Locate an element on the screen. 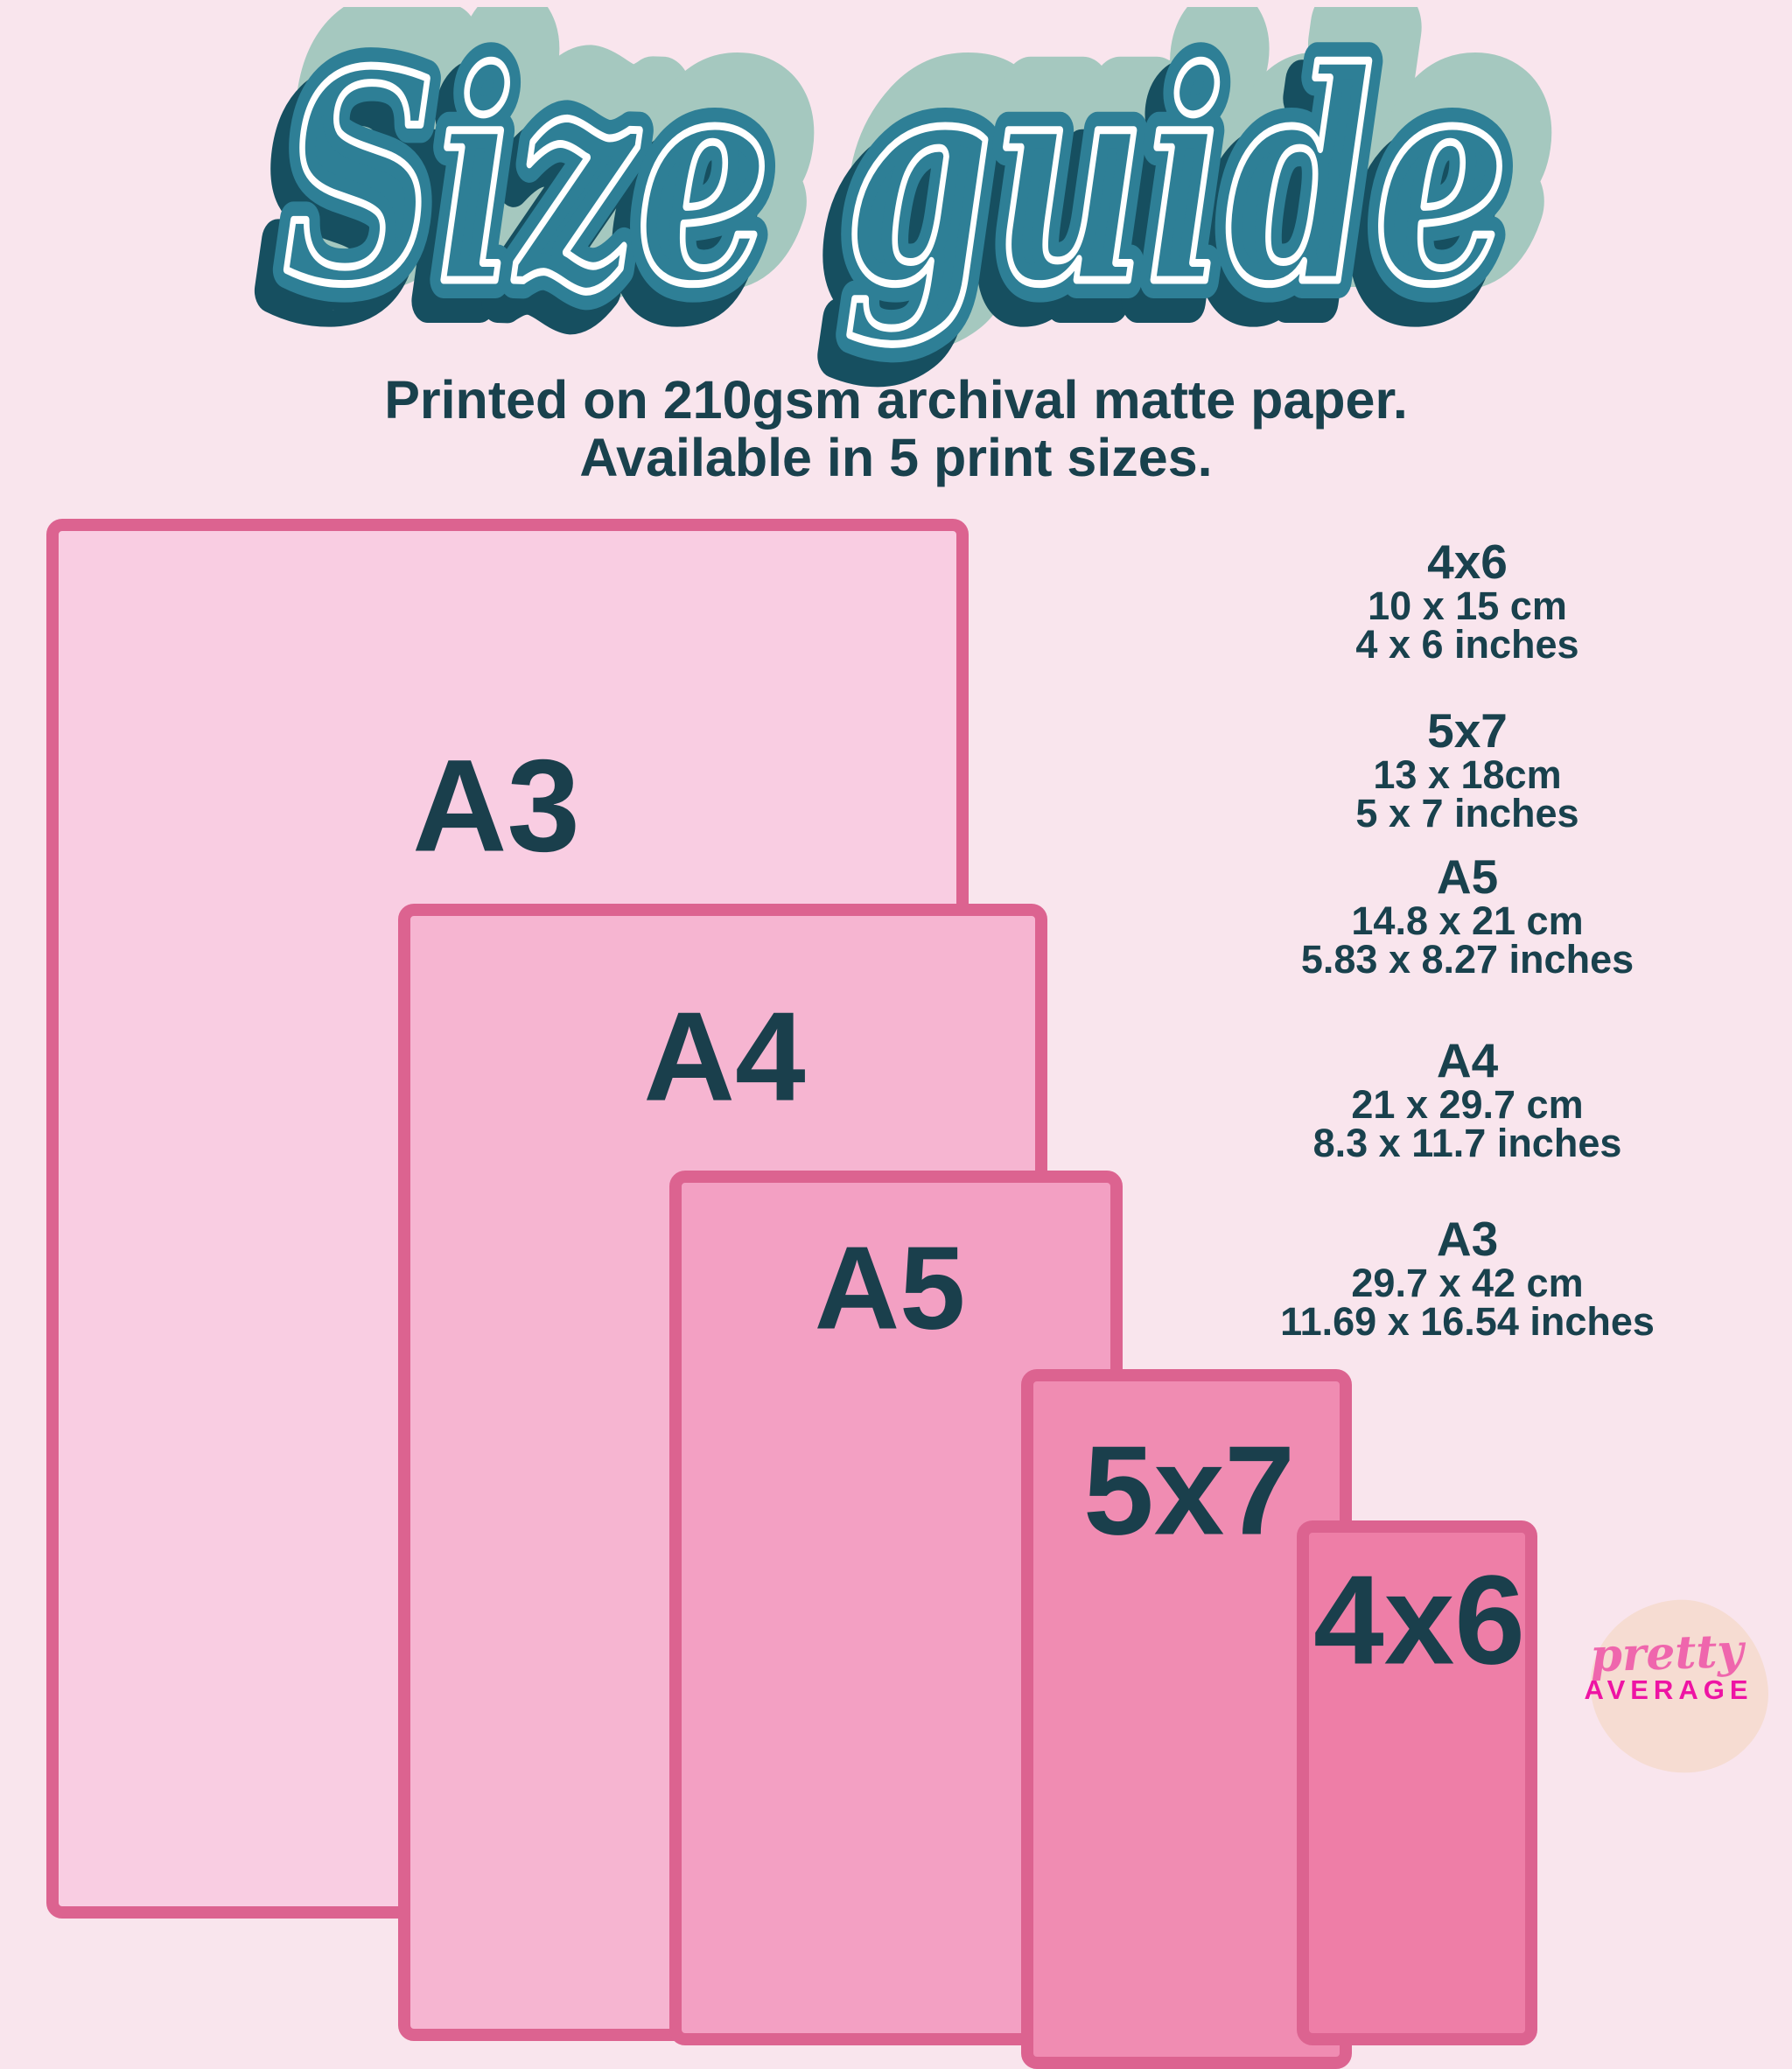  size-imperial: 5.83 x 8.27 inches is located at coordinates (1467, 960).